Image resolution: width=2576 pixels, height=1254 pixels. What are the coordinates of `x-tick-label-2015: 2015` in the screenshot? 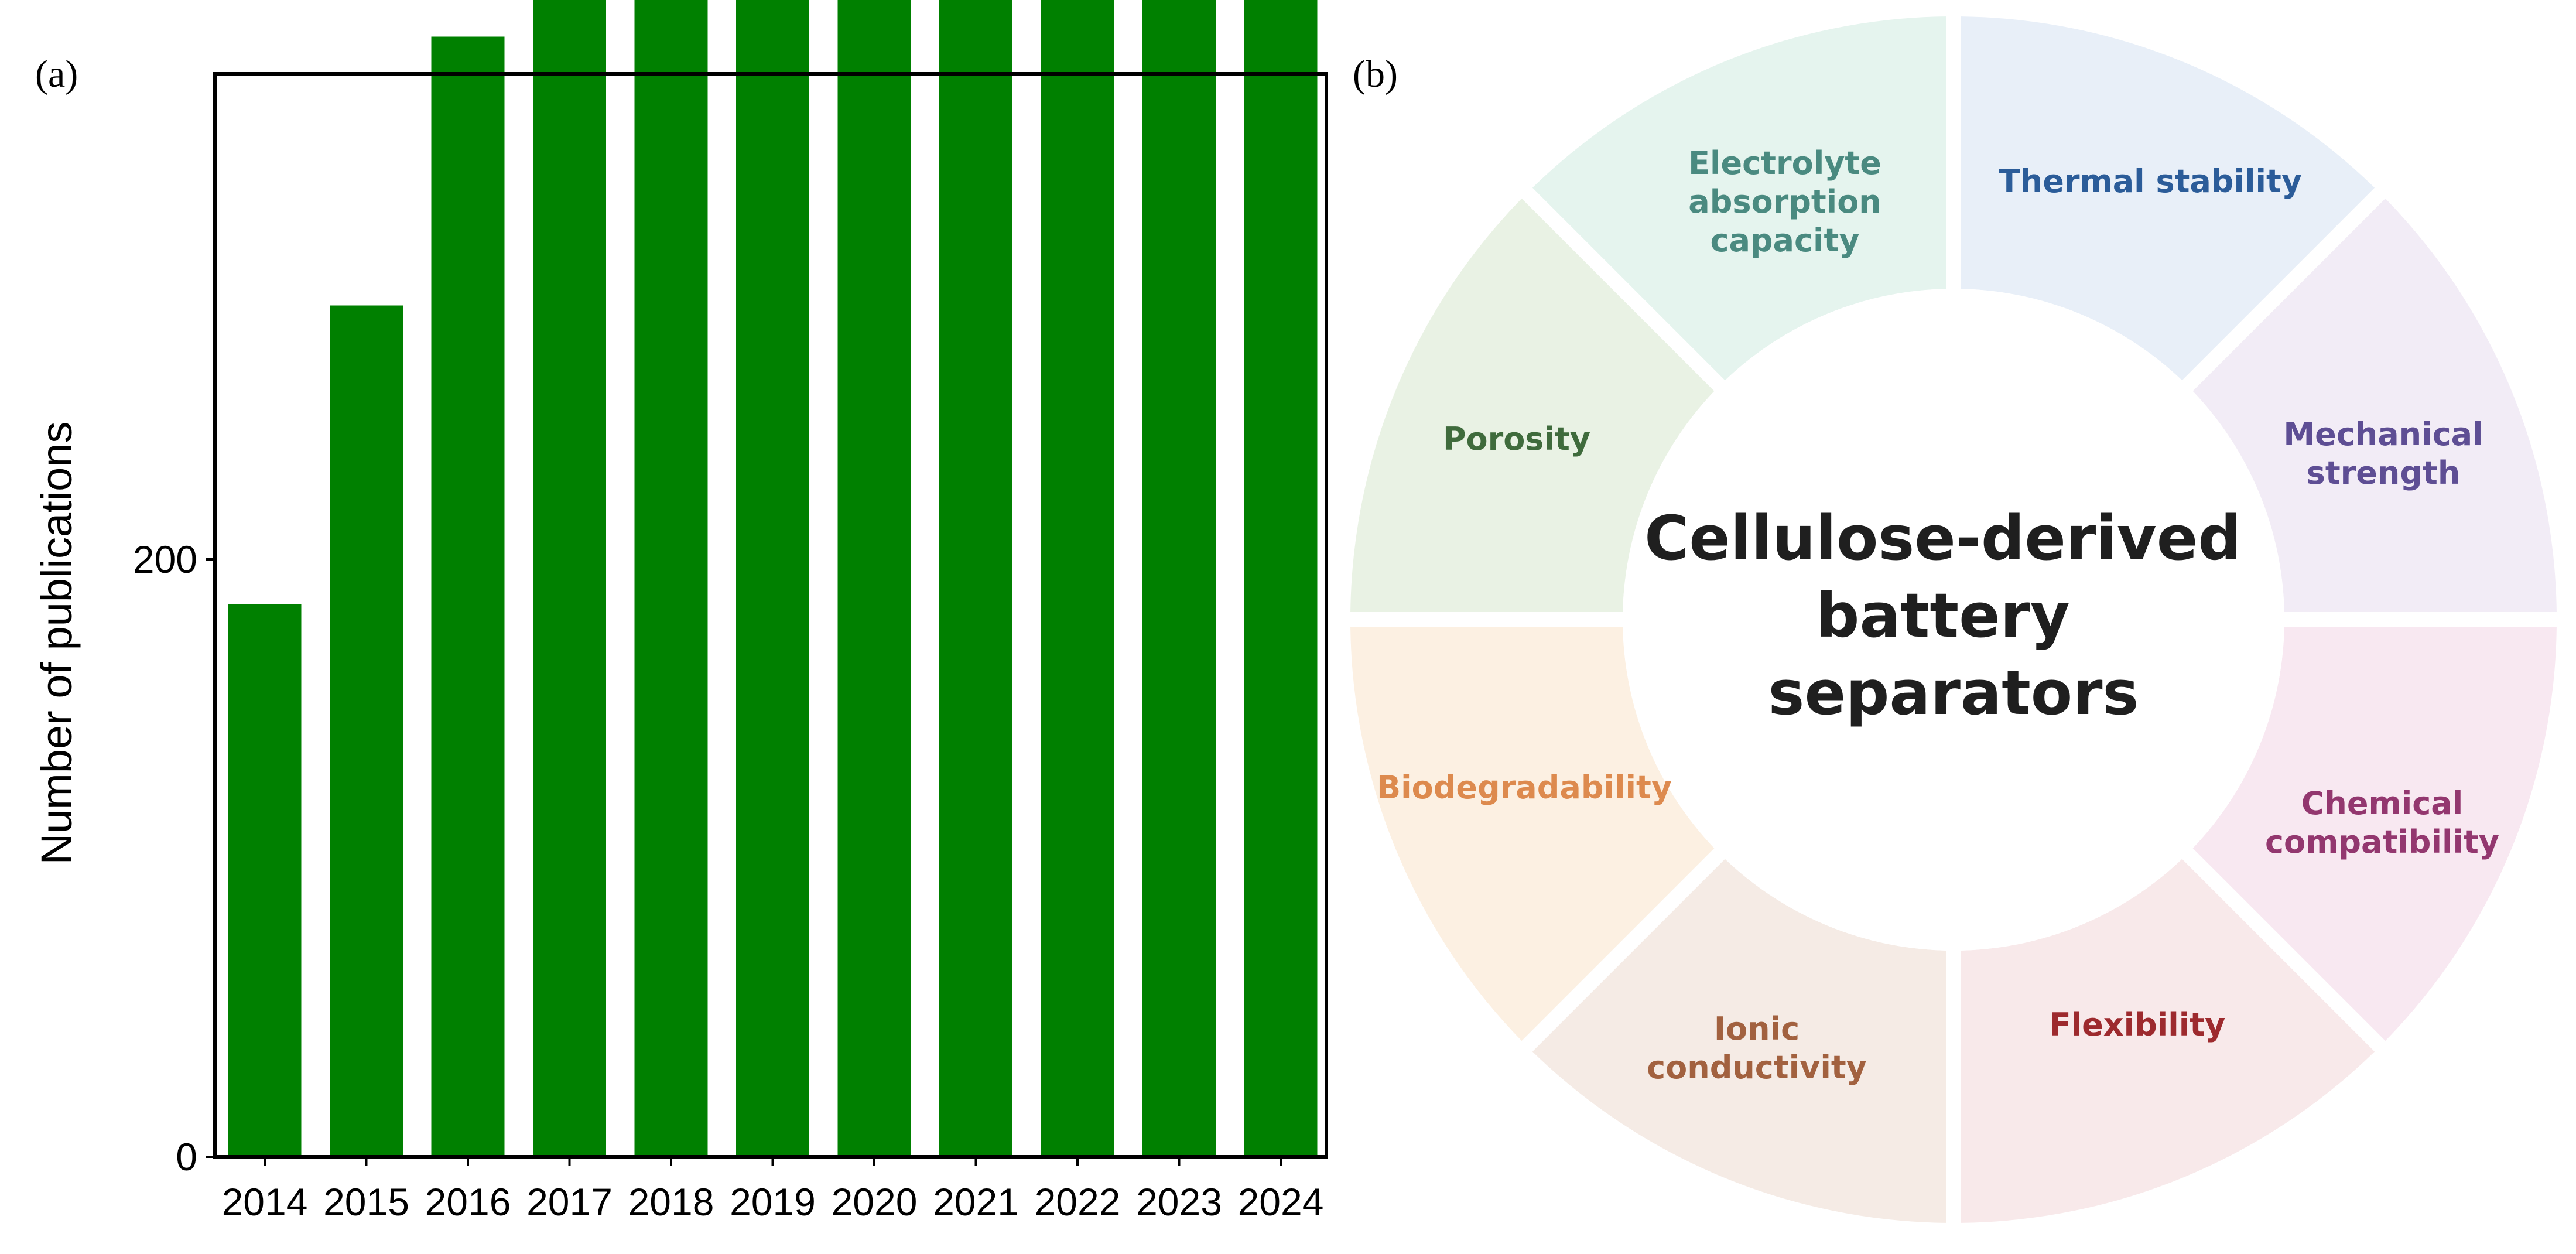 It's located at (366, 1202).